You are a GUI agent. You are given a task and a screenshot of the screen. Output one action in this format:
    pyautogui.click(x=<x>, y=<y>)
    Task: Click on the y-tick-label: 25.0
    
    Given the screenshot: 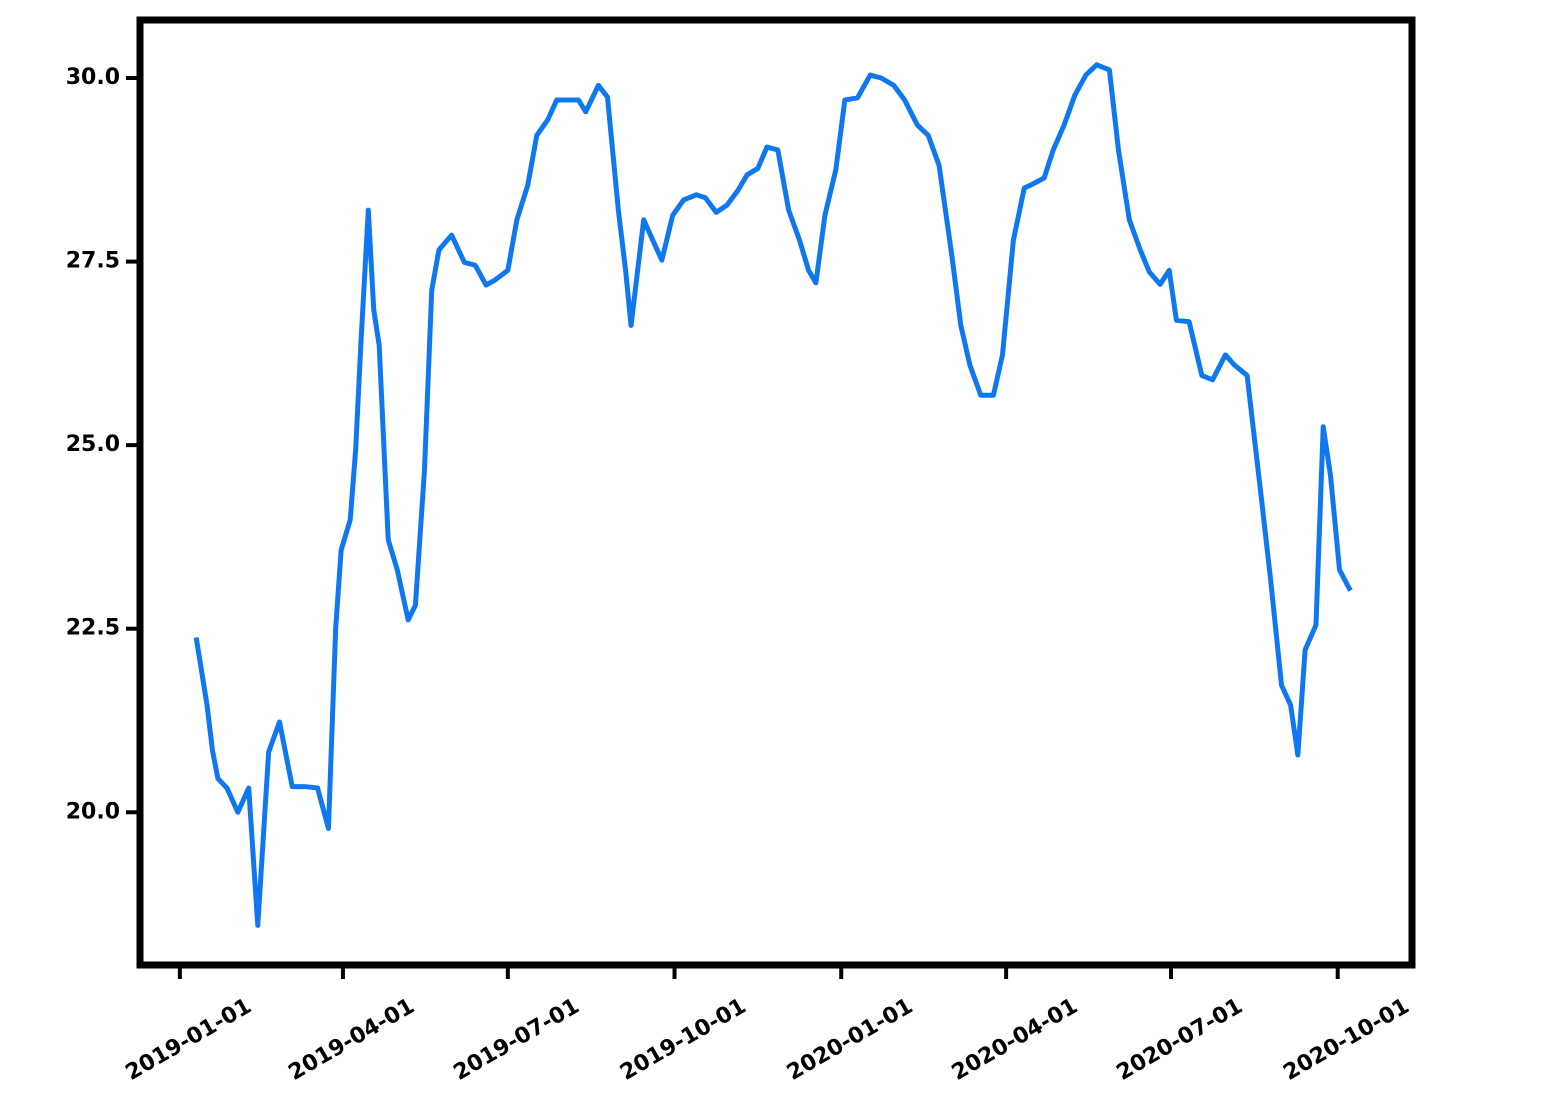 What is the action you would take?
    pyautogui.click(x=93, y=444)
    